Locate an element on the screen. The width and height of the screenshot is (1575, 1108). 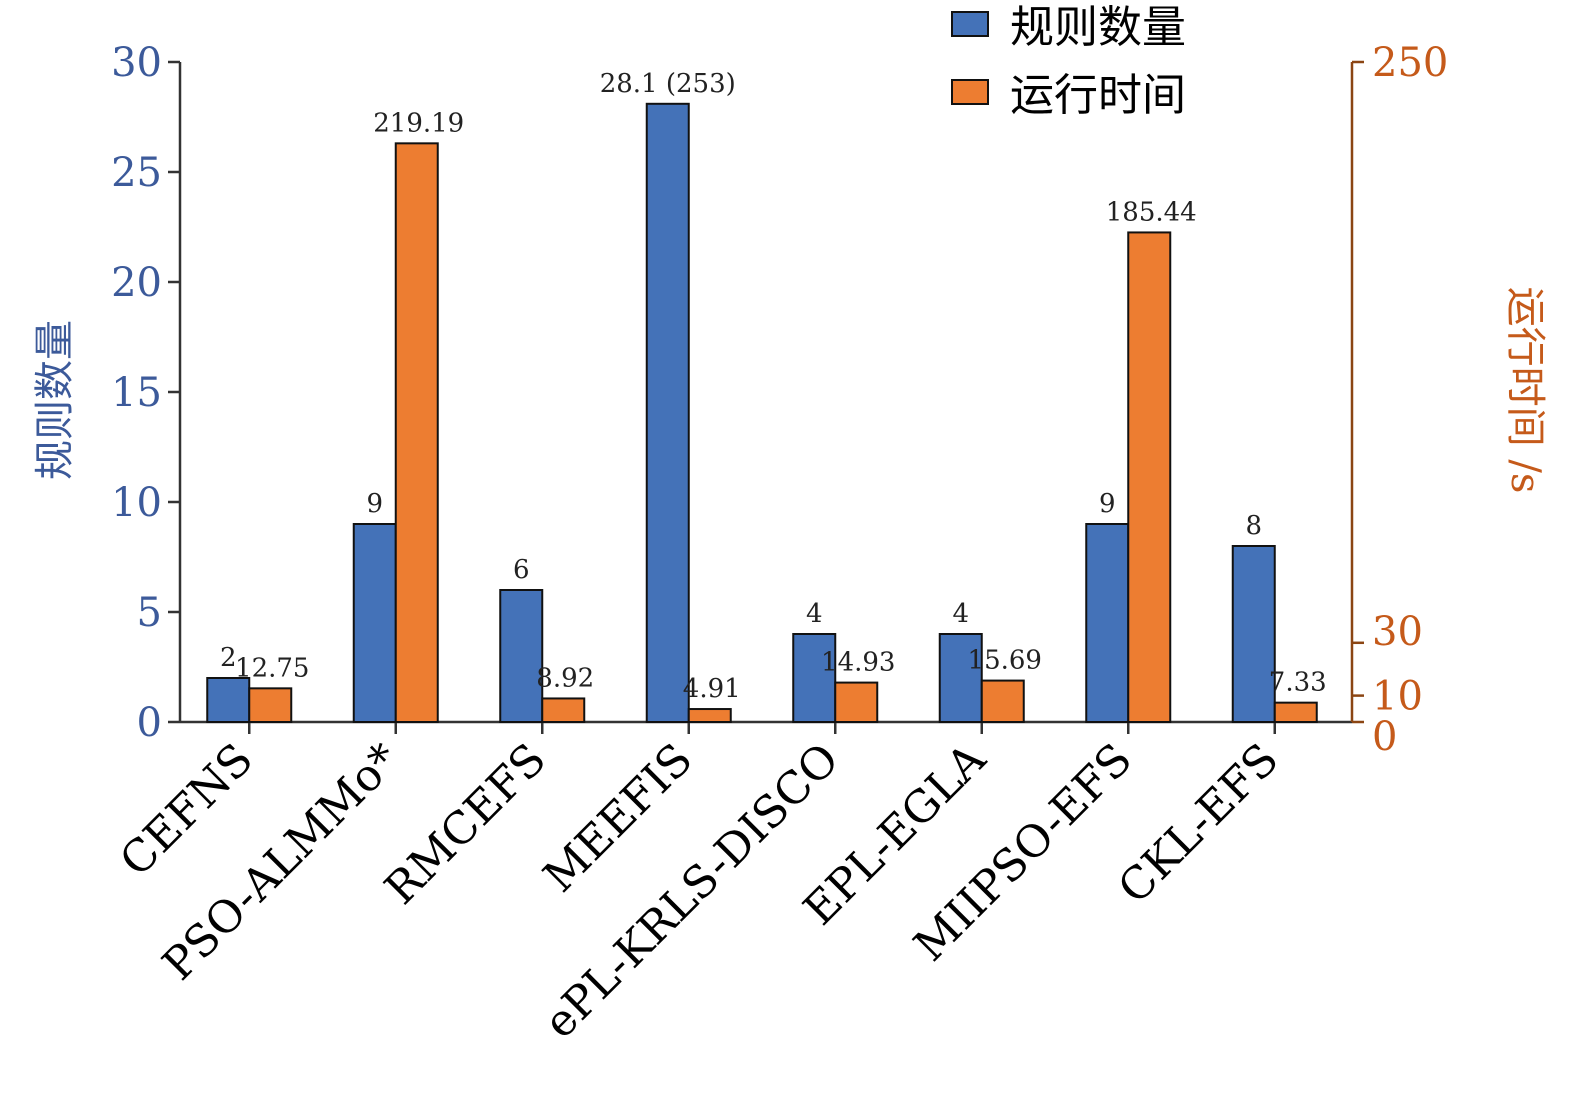
right-tick-label: 30 is located at coordinates (1397, 632).